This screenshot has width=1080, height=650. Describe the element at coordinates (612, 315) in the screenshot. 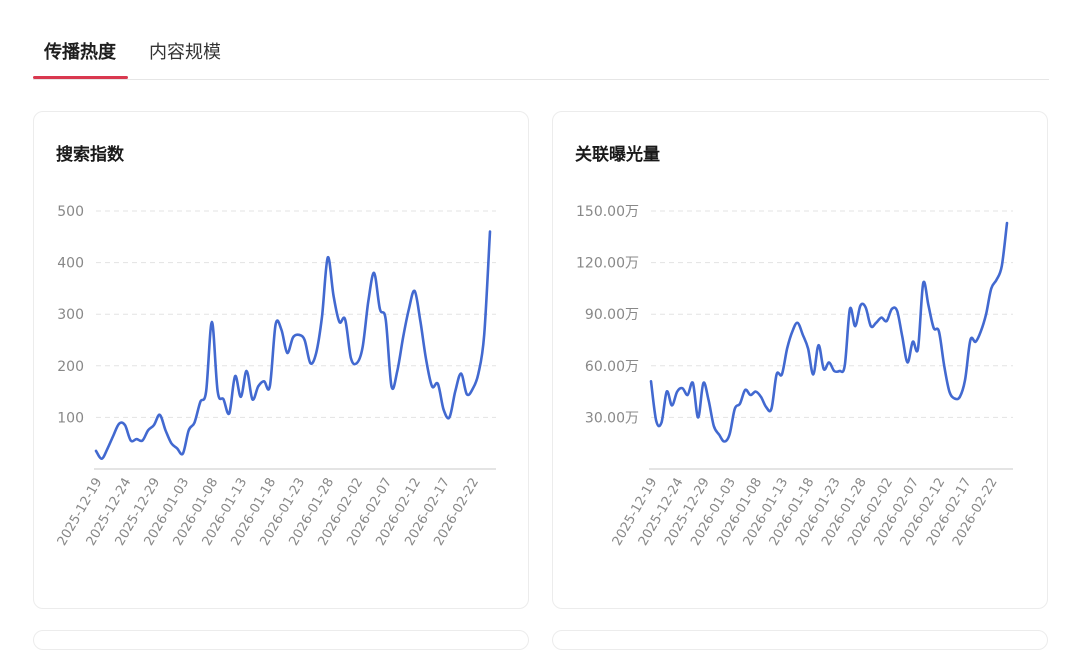

I see `y-tick-label: 90.00万` at that location.